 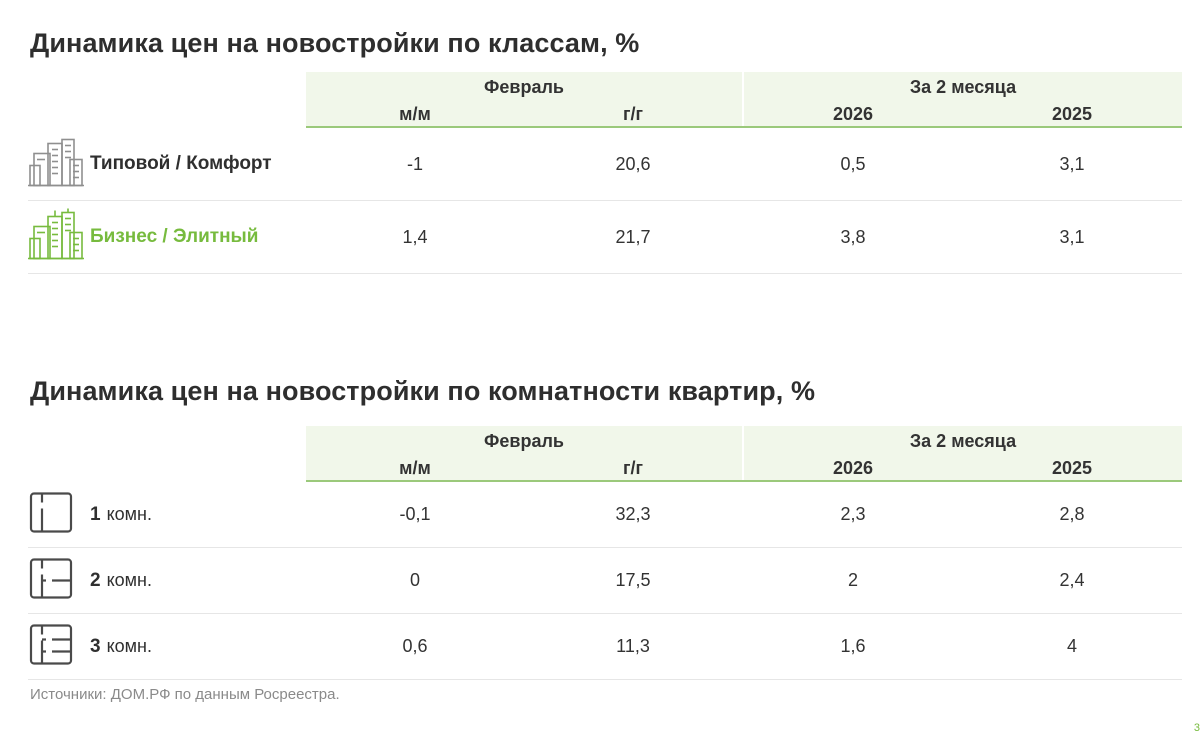 I want to click on table-row: 2 комн. 0 17,5 2 2,4, so click(x=605, y=581).